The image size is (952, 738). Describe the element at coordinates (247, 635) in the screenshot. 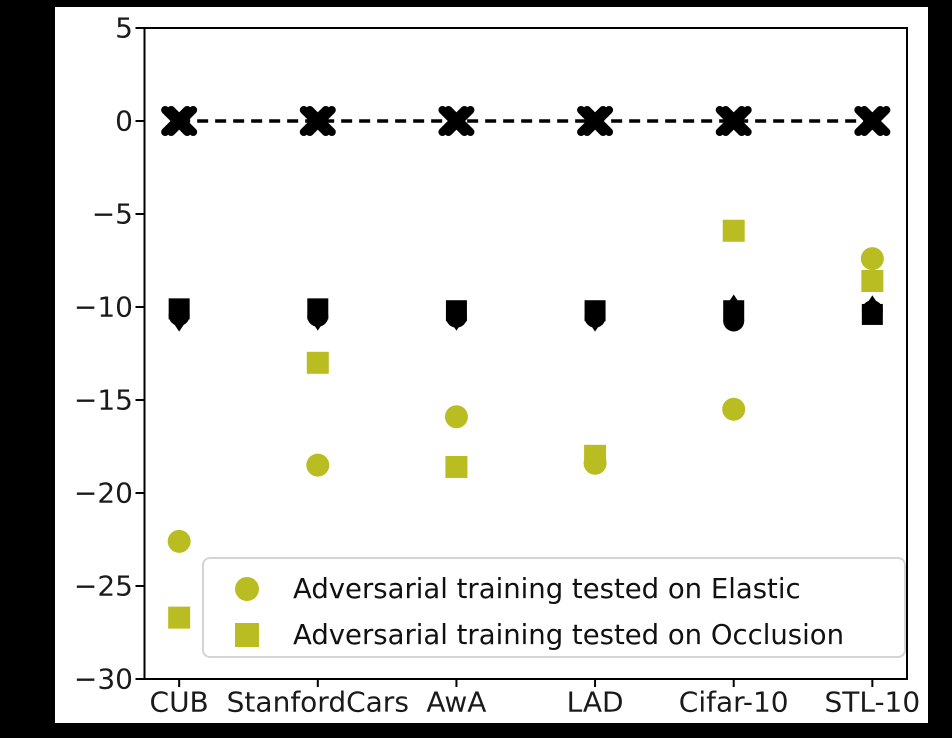

I see `legend-square-marker` at that location.